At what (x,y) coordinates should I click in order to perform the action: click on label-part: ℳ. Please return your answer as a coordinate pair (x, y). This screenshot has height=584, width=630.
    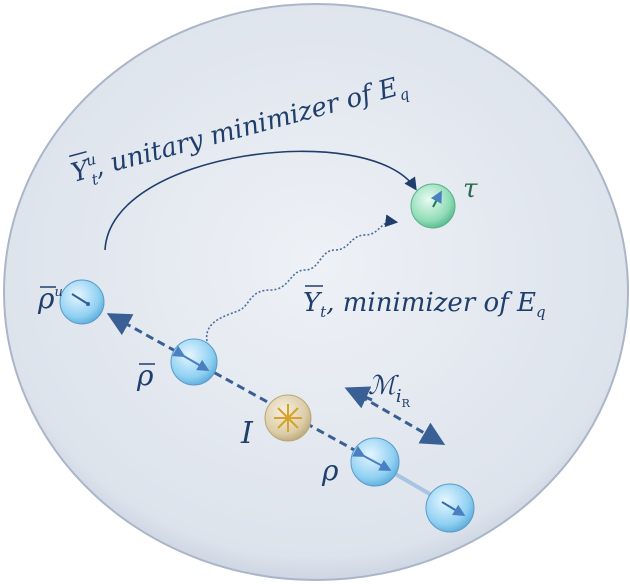
    Looking at the image, I should click on (383, 386).